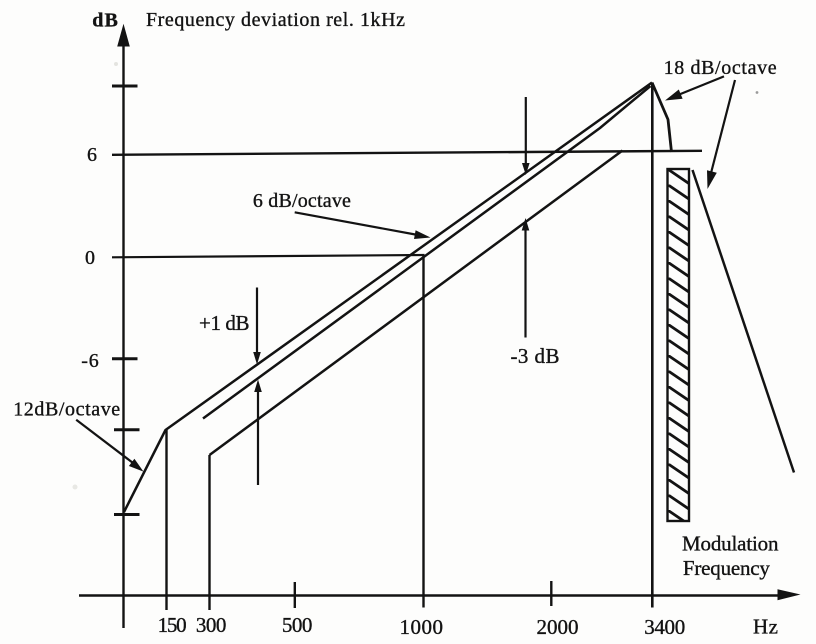 The height and width of the screenshot is (644, 816). What do you see at coordinates (211, 625) in the screenshot?
I see `svg-text: 300` at bounding box center [211, 625].